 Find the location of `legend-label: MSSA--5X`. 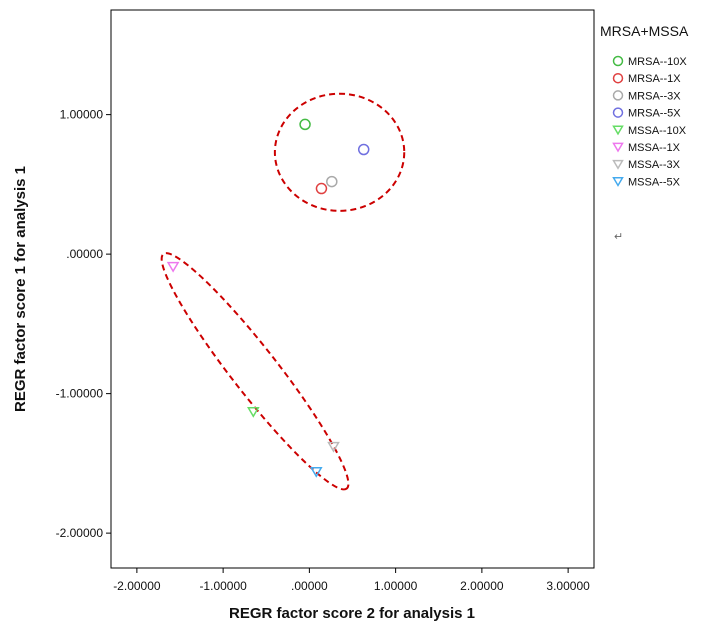

legend-label: MSSA--5X is located at coordinates (654, 182).